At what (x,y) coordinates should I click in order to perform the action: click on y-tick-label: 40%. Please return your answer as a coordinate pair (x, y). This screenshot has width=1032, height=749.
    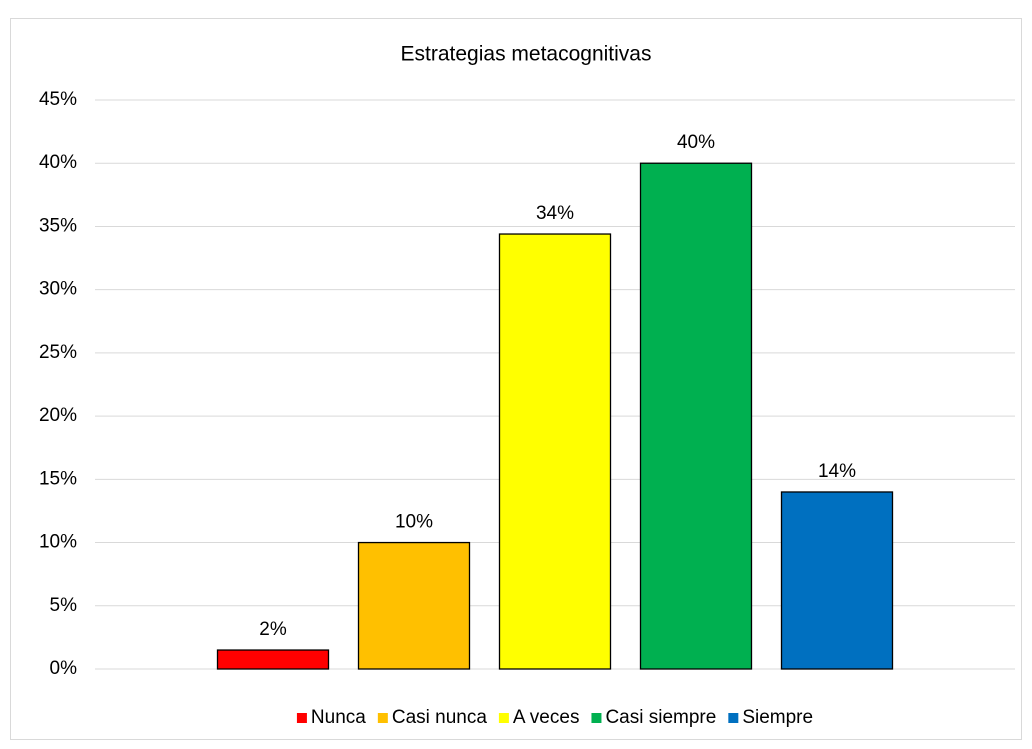
    Looking at the image, I should click on (58, 162).